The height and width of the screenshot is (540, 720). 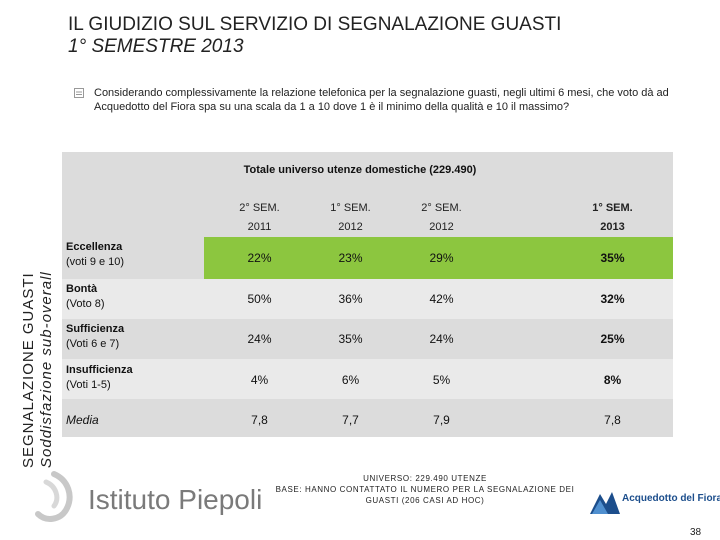 I want to click on table-cell: 7,9, so click(x=441, y=420).